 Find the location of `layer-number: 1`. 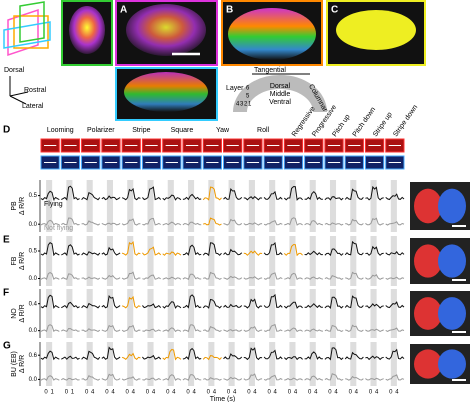

layer-number: 1 is located at coordinates (250, 105).